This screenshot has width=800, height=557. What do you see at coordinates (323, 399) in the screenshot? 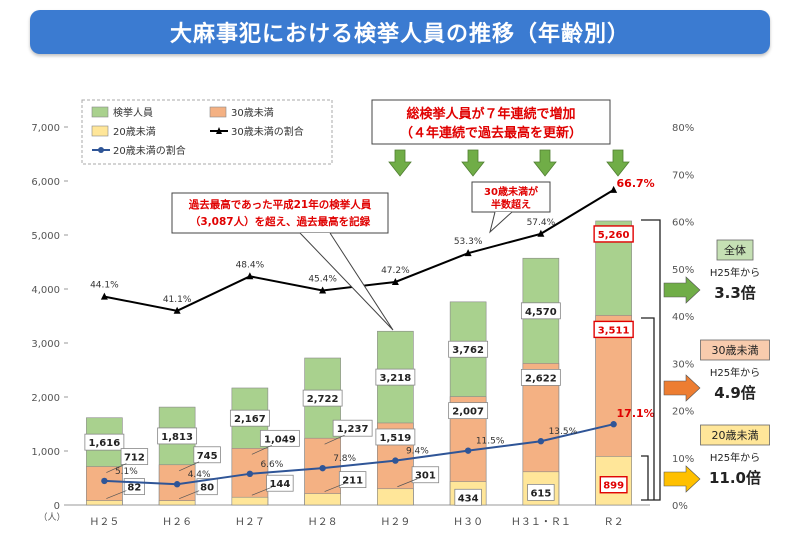
I see `data-label-total: 2,722` at bounding box center [323, 399].